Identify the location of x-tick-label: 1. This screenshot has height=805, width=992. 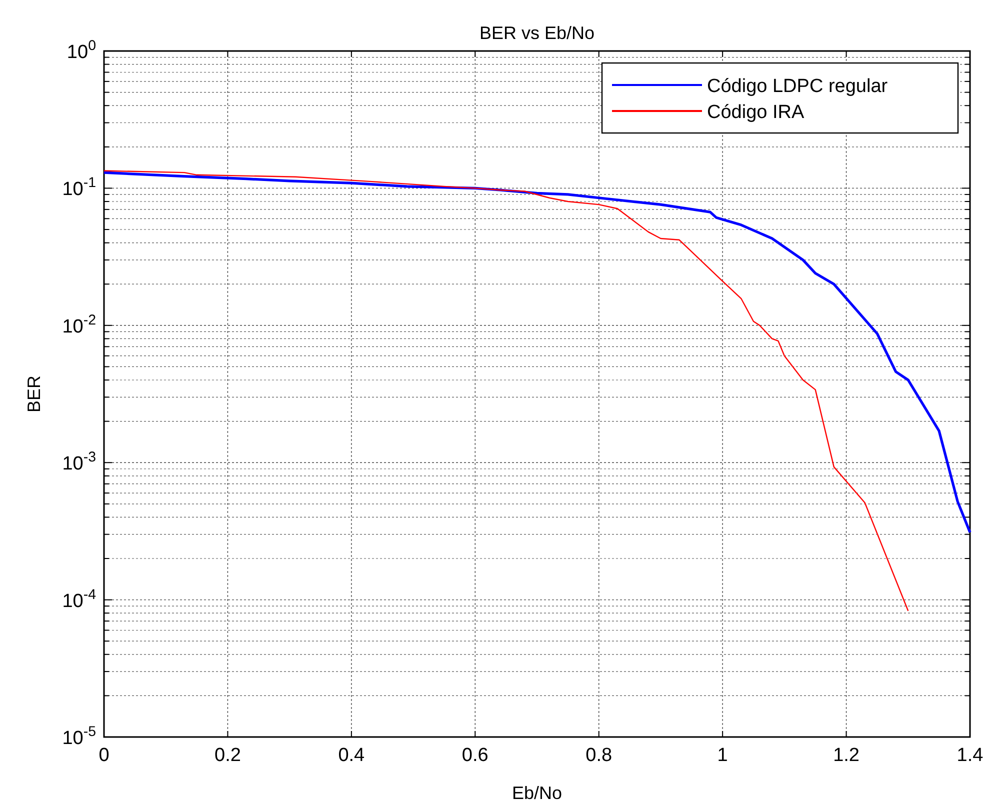
(722, 755).